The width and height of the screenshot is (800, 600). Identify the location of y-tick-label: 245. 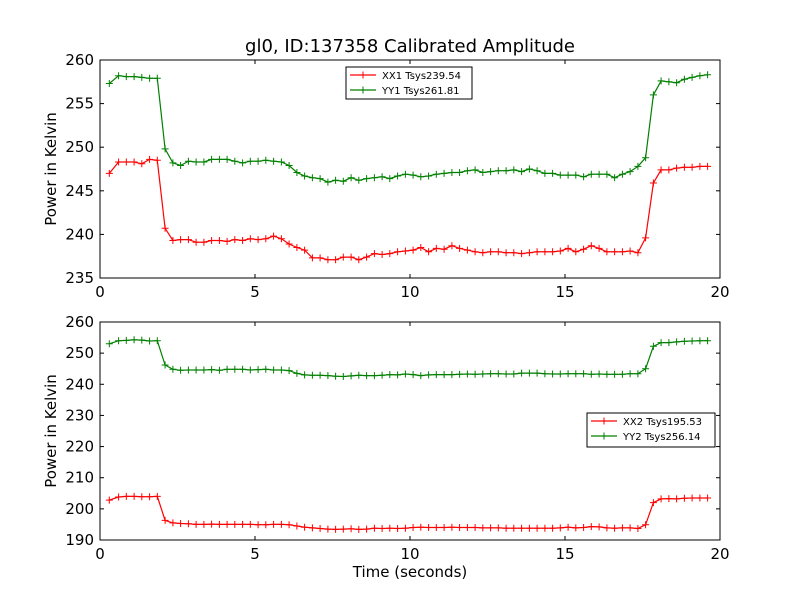
(79, 191).